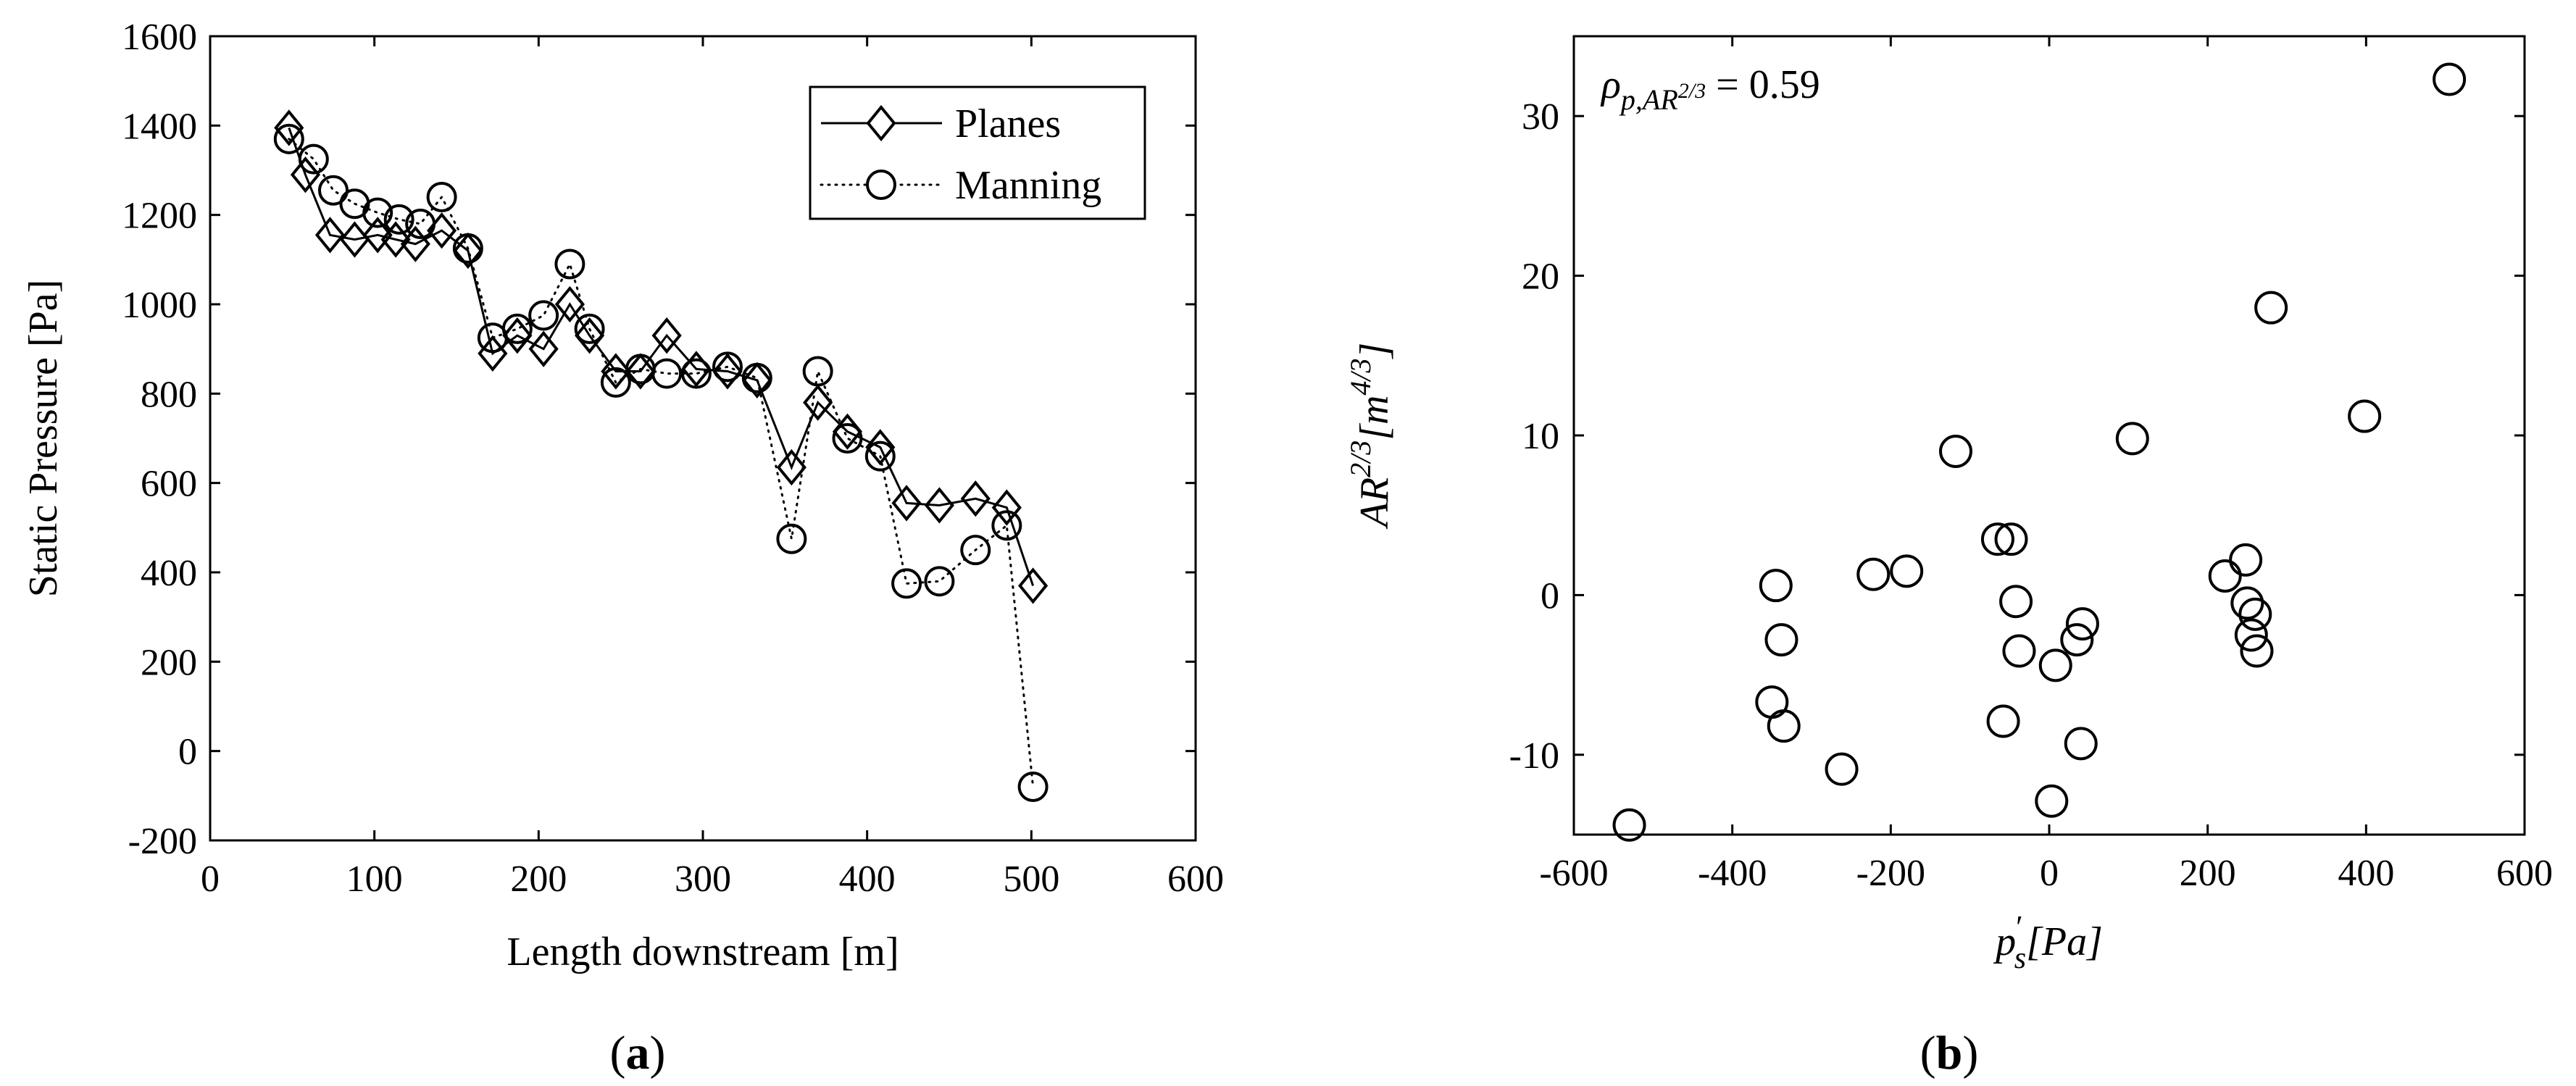  Describe the element at coordinates (1710, 89) in the screenshot. I see `panel-b-correlation-annotation: ρp,AR2/3 = 0.59` at that location.